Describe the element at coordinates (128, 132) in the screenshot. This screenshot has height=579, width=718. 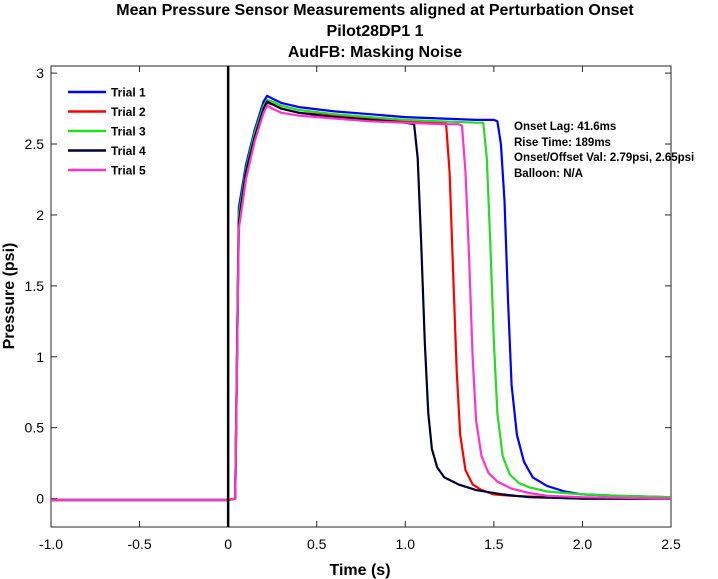
I see `legend-label-trial-3: Trial 3` at that location.